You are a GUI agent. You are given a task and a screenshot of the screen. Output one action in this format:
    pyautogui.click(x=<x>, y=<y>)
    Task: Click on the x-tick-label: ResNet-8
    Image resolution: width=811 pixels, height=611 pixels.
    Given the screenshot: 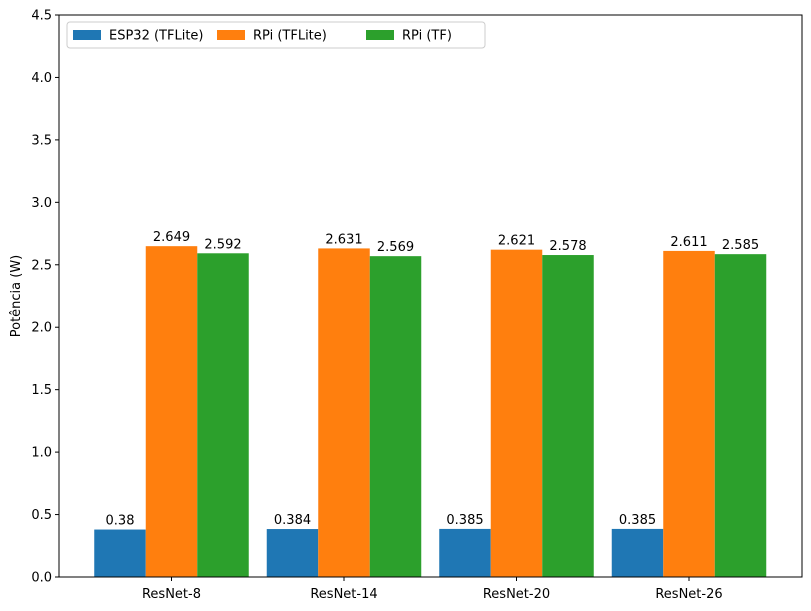 What is the action you would take?
    pyautogui.click(x=171, y=594)
    